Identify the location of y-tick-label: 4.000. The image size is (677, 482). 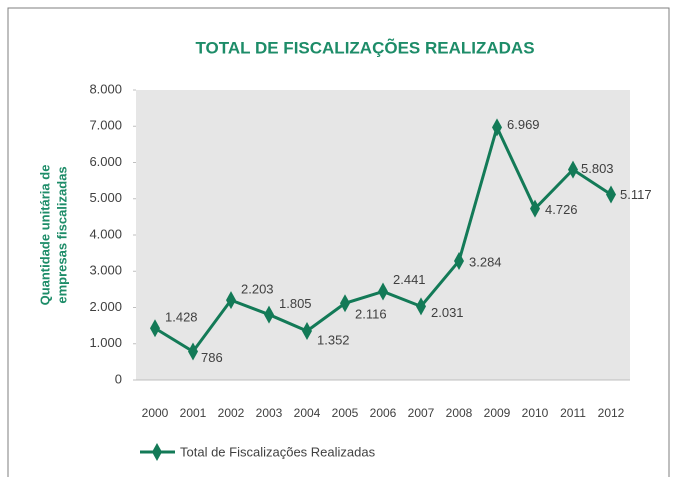
(105, 233).